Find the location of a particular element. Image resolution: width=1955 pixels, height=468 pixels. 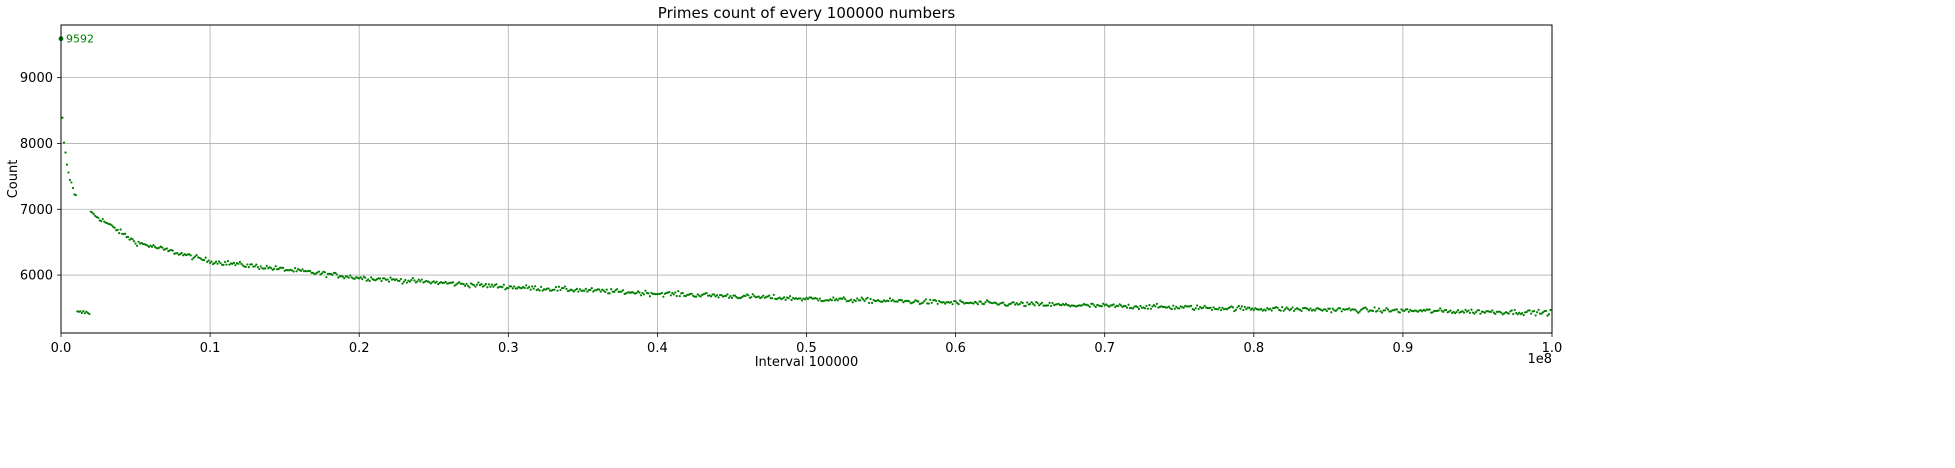

x-axis-offset-label: 1e8 is located at coordinates (1539, 359).